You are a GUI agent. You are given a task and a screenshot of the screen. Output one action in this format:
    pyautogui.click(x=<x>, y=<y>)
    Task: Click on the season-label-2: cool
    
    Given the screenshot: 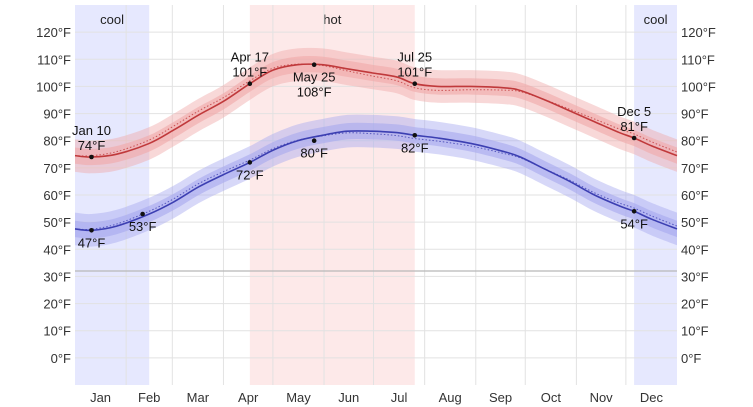 What is the action you would take?
    pyautogui.click(x=656, y=19)
    